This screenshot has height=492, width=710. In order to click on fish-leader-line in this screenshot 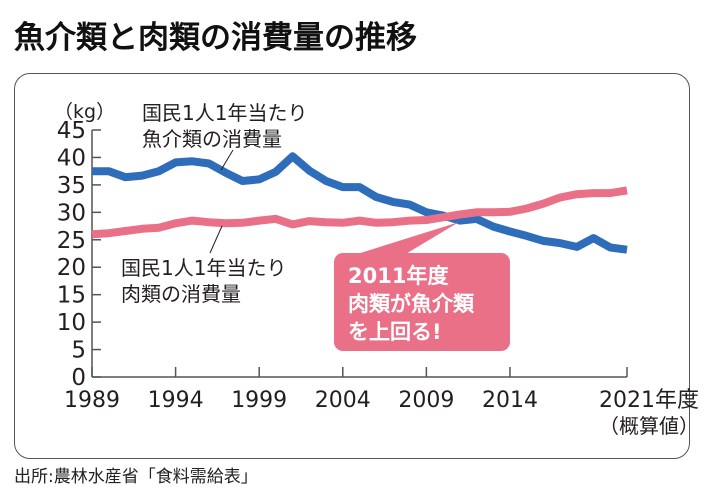, I will do `click(227, 160)`.